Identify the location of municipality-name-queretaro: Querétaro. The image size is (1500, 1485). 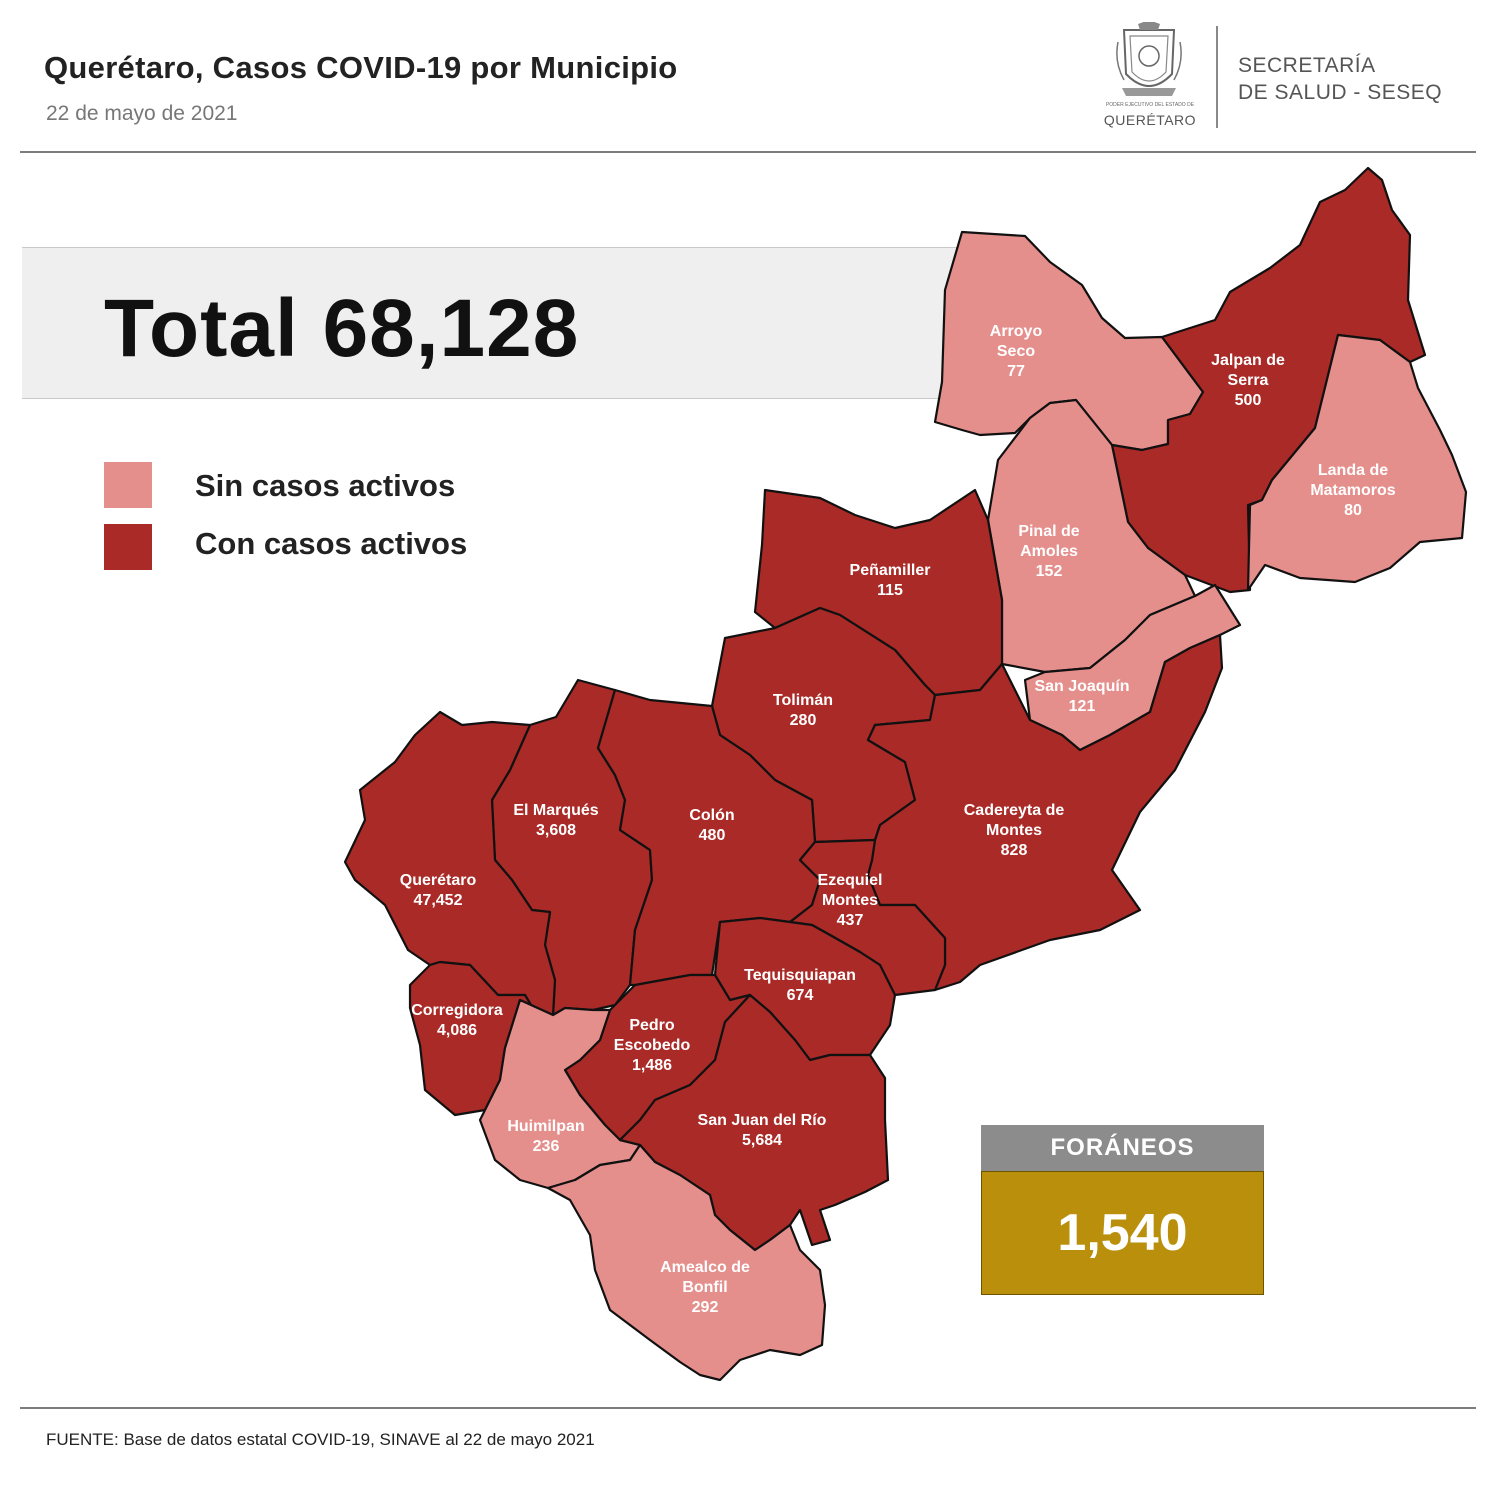
(438, 880).